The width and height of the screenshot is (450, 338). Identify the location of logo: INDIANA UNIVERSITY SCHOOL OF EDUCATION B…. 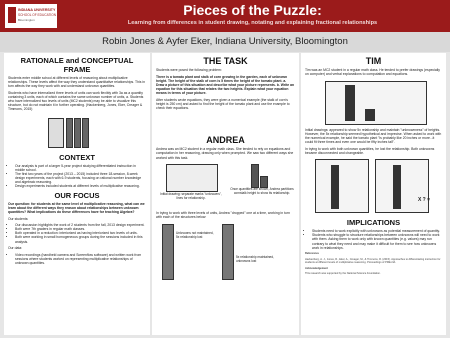
(31, 16).